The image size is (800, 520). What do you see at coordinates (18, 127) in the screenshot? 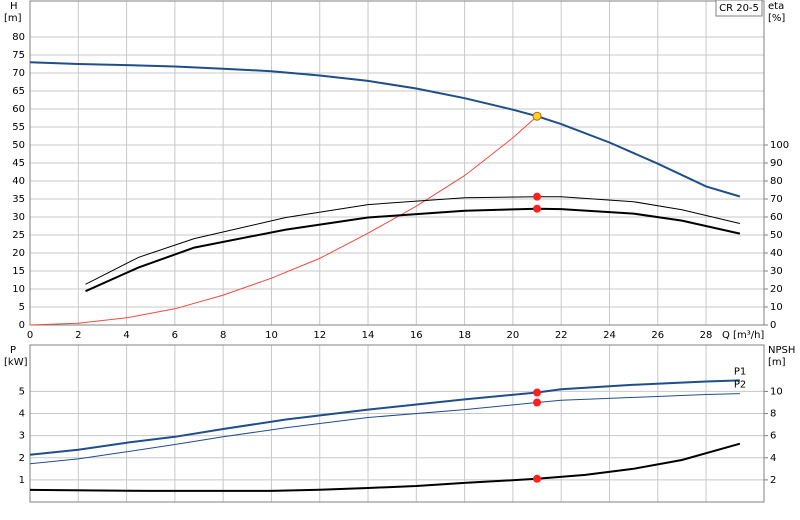
I see `y-tick-label: 55` at bounding box center [18, 127].